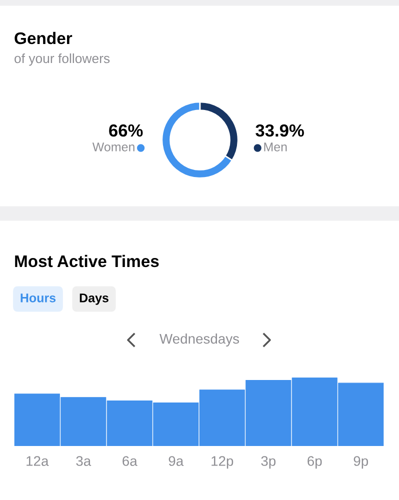 This screenshot has height=500, width=399. I want to click on x-tick-label: 6p, so click(315, 462).